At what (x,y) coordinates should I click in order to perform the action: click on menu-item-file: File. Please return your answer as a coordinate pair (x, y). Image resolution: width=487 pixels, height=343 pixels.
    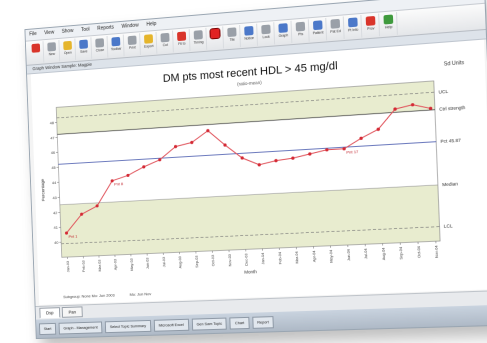
    Looking at the image, I should click on (33, 34).